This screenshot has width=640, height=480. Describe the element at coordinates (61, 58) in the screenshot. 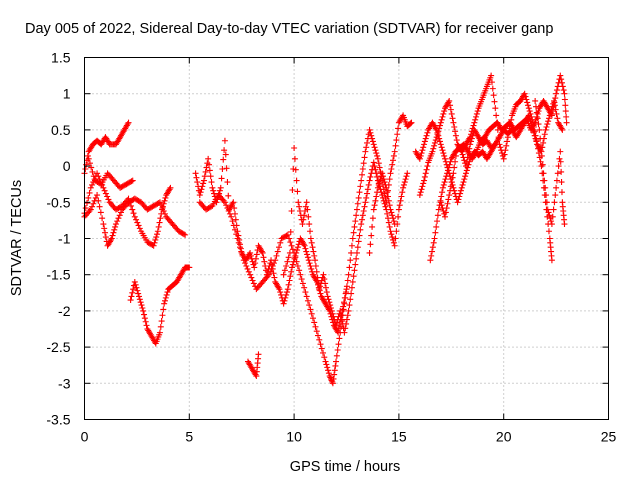

I see `y-tick-label: 1.5` at that location.